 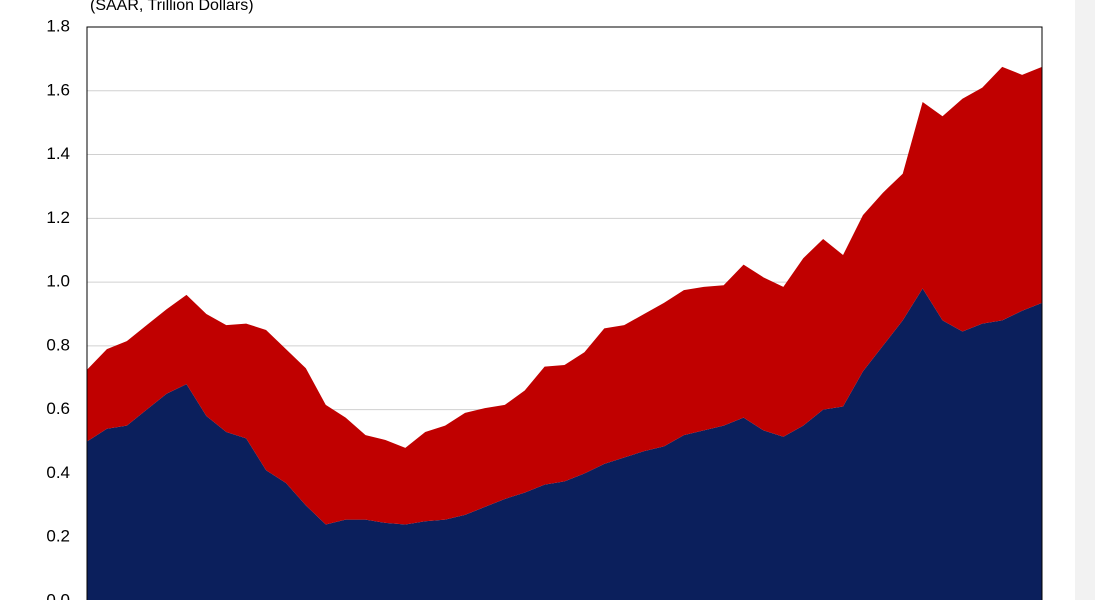 What do you see at coordinates (58, 281) in the screenshot?
I see `y-tick-label: 1.0` at bounding box center [58, 281].